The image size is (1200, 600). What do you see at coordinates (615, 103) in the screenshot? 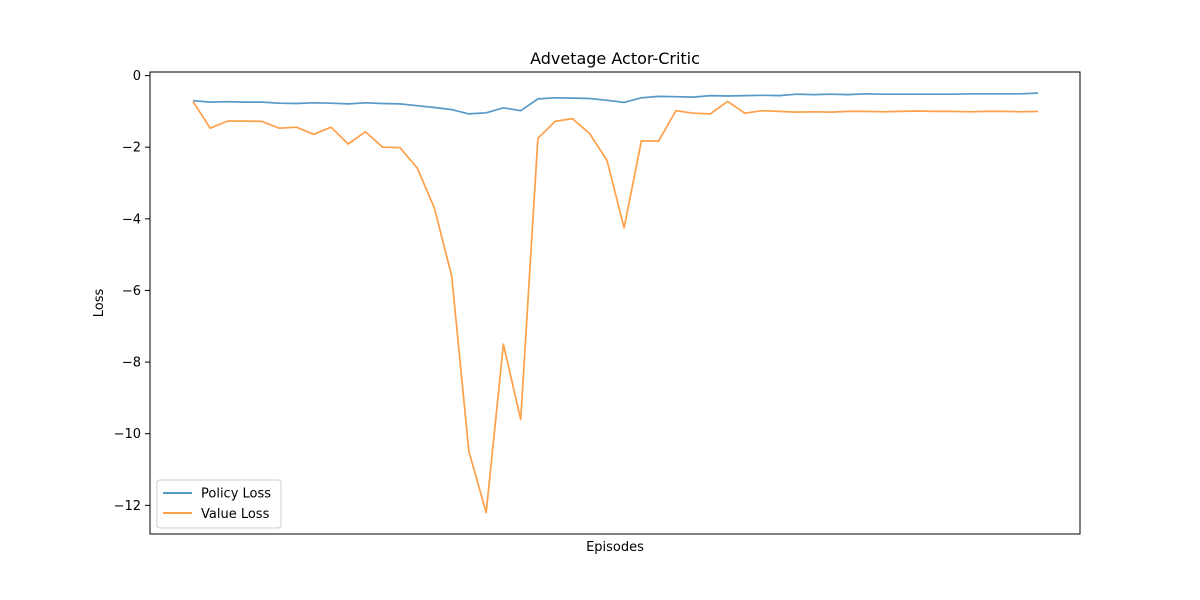
I see `series-line-policy-loss` at bounding box center [615, 103].